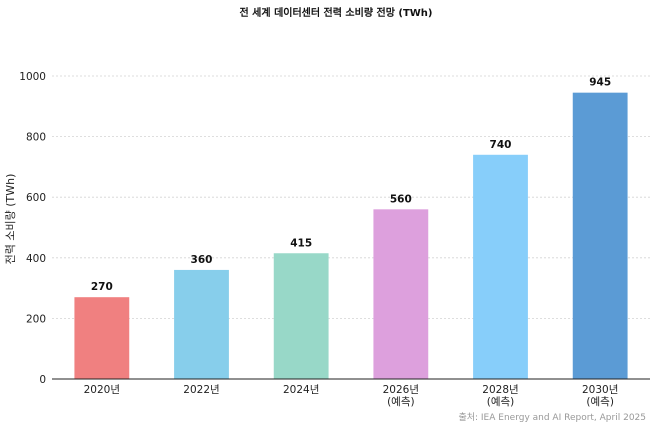 Image resolution: width=658 pixels, height=427 pixels. I want to click on x-tick-label: 2026년, so click(401, 390).